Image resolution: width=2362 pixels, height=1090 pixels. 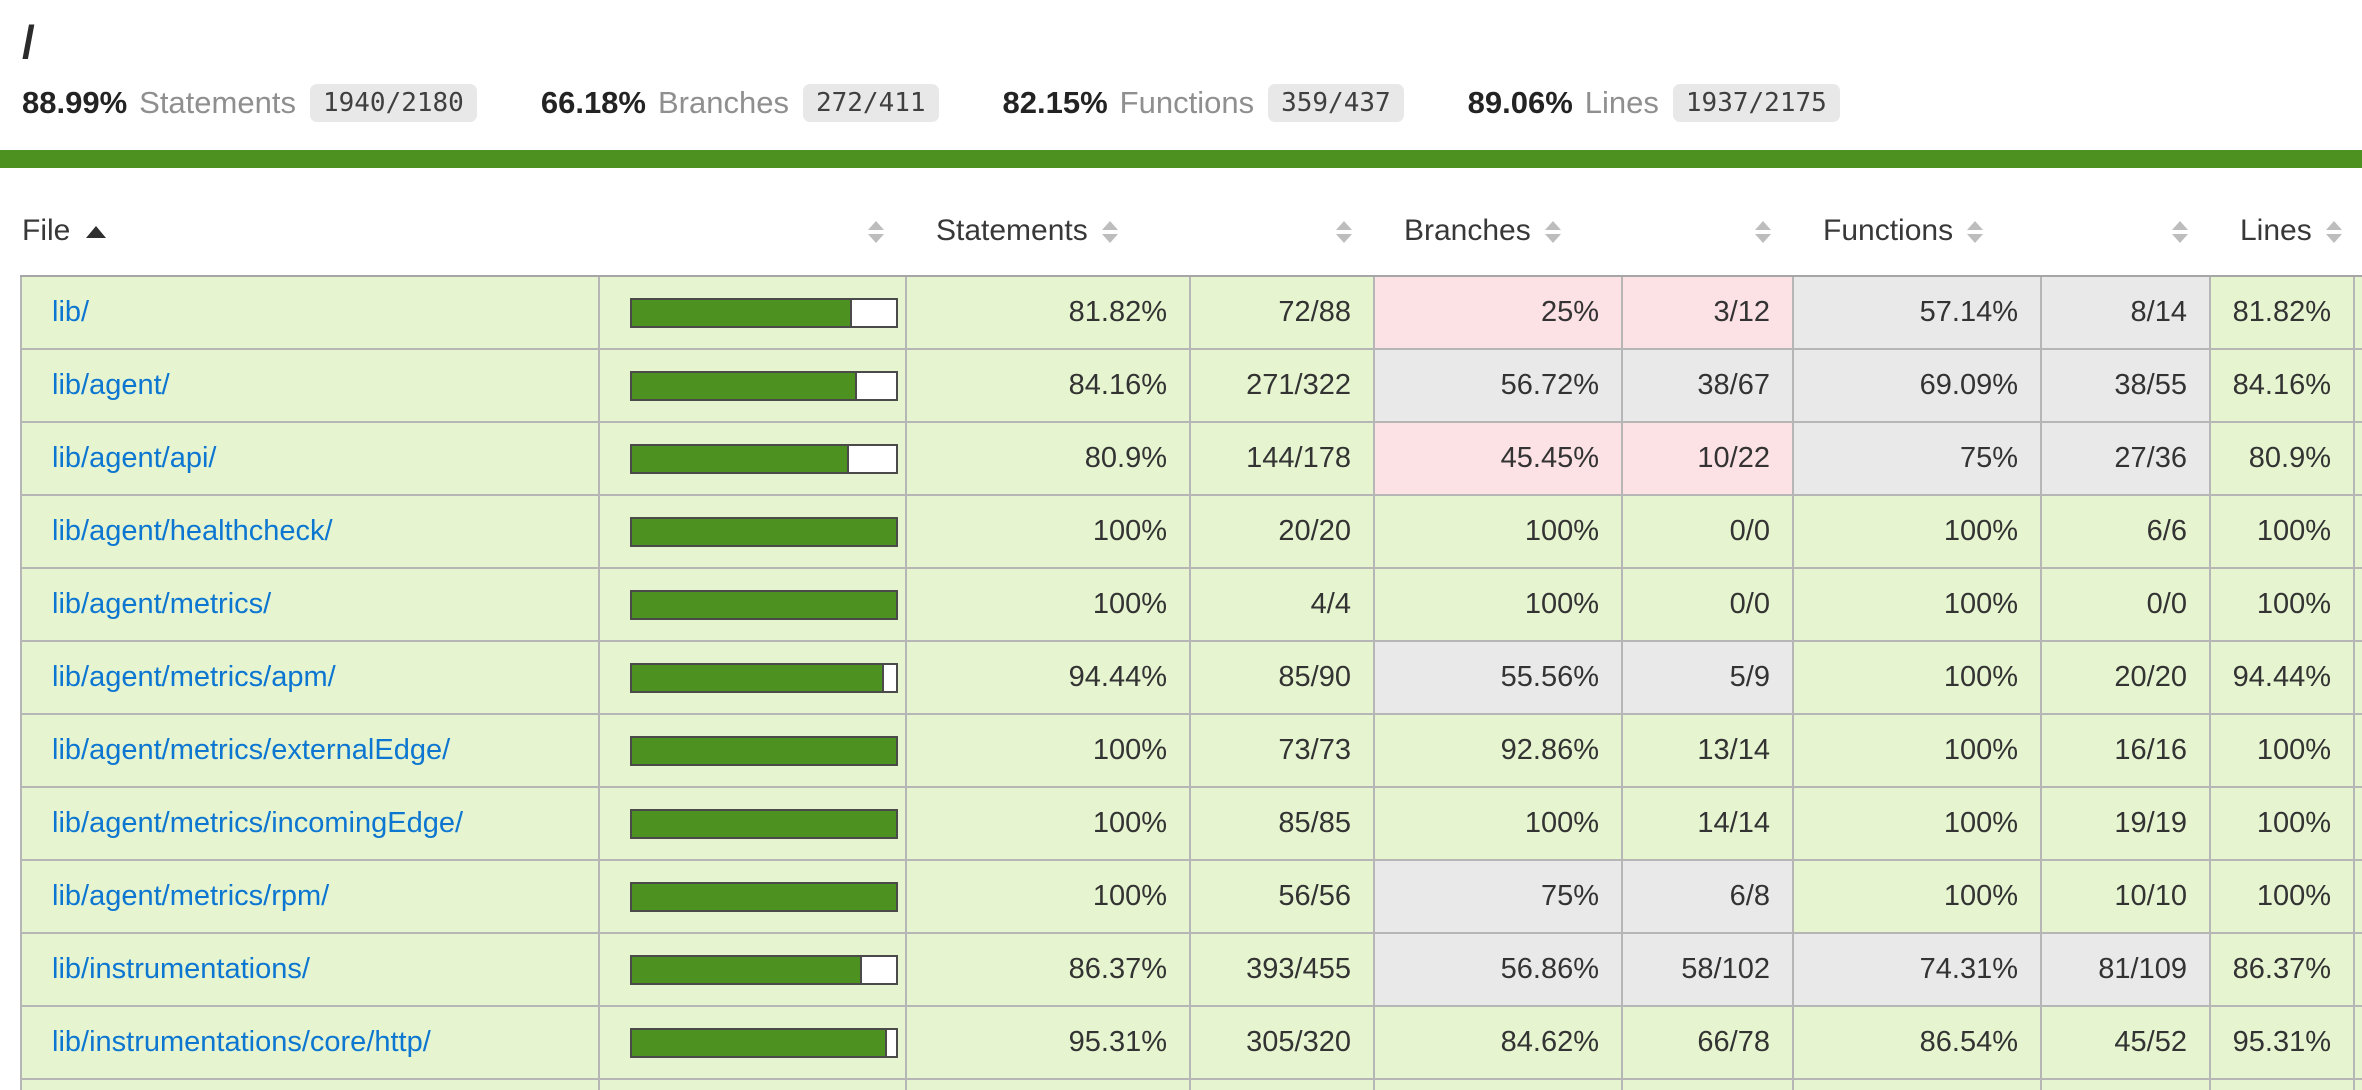 I want to click on column-header-functions: Functions, so click(x=1917, y=231).